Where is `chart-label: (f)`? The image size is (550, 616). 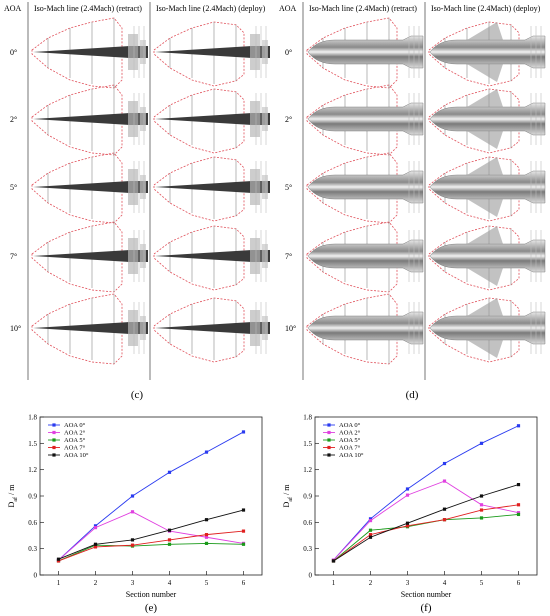 chart-label: (f) is located at coordinates (426, 608).